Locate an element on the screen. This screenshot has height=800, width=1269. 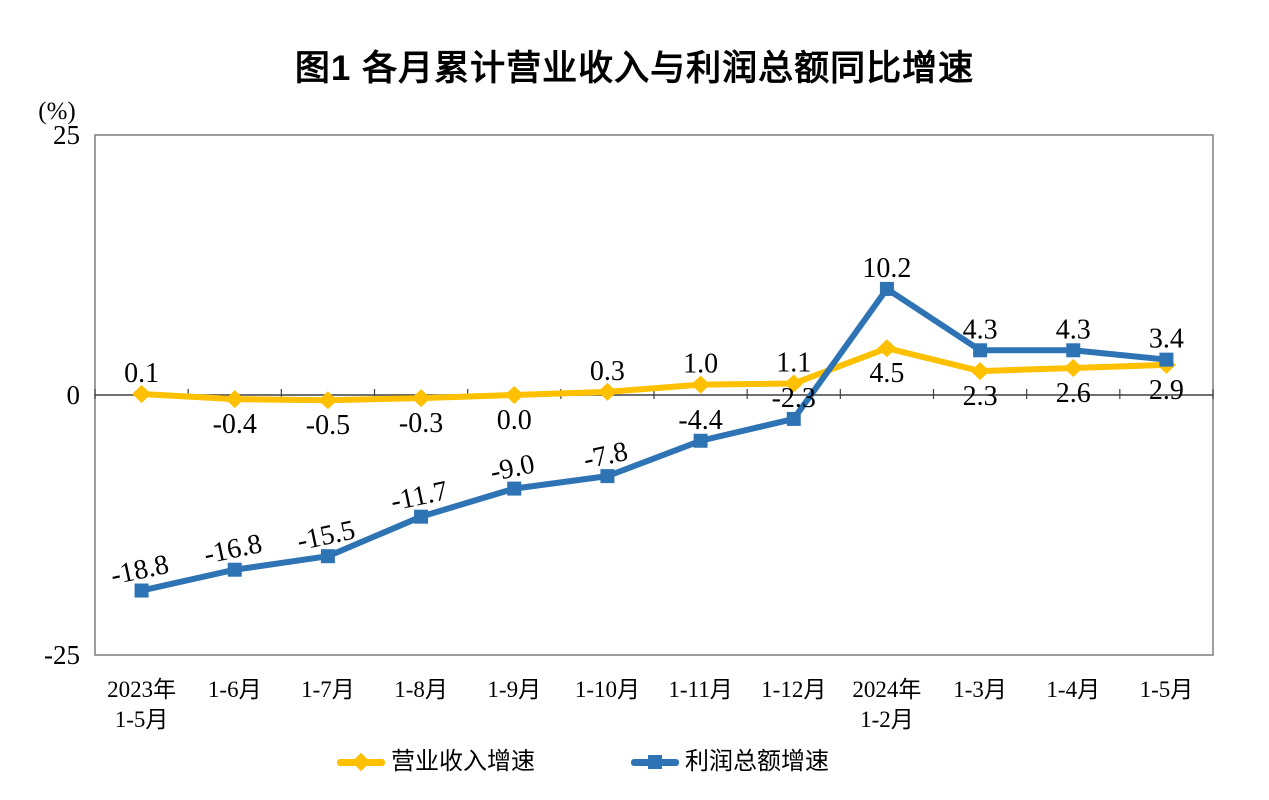
x-axis-category-label: 1-10月 is located at coordinates (607, 689).